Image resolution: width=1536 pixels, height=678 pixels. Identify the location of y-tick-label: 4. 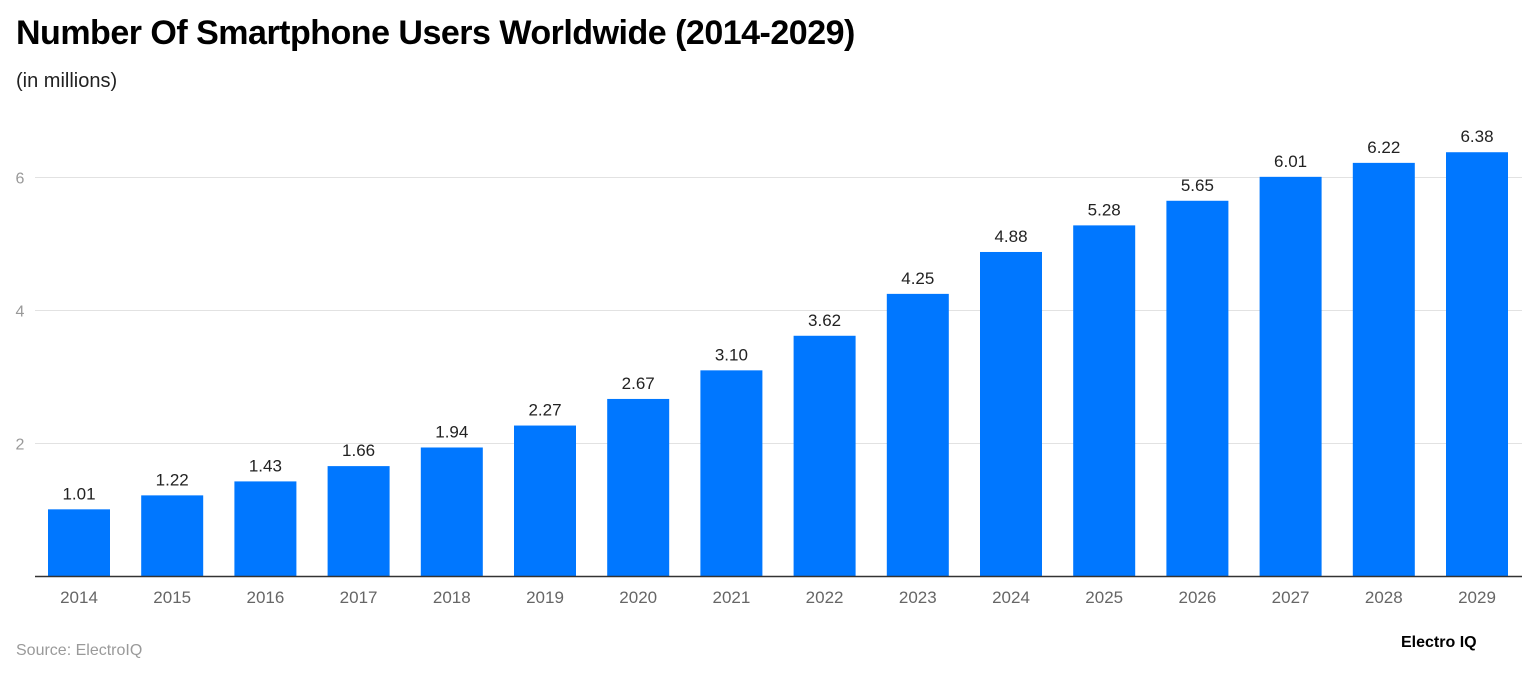
(20, 312).